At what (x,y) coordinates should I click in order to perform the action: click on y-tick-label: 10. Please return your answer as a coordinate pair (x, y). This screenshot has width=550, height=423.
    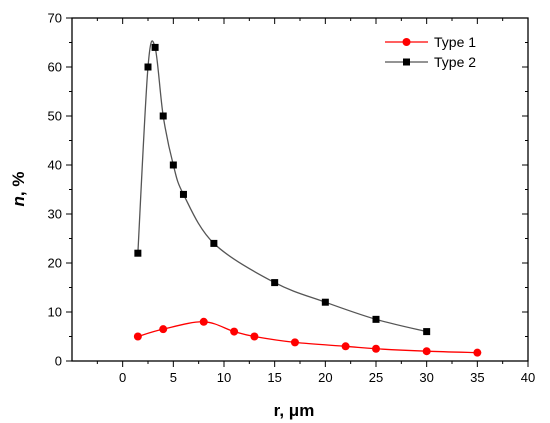
    Looking at the image, I should click on (55, 312).